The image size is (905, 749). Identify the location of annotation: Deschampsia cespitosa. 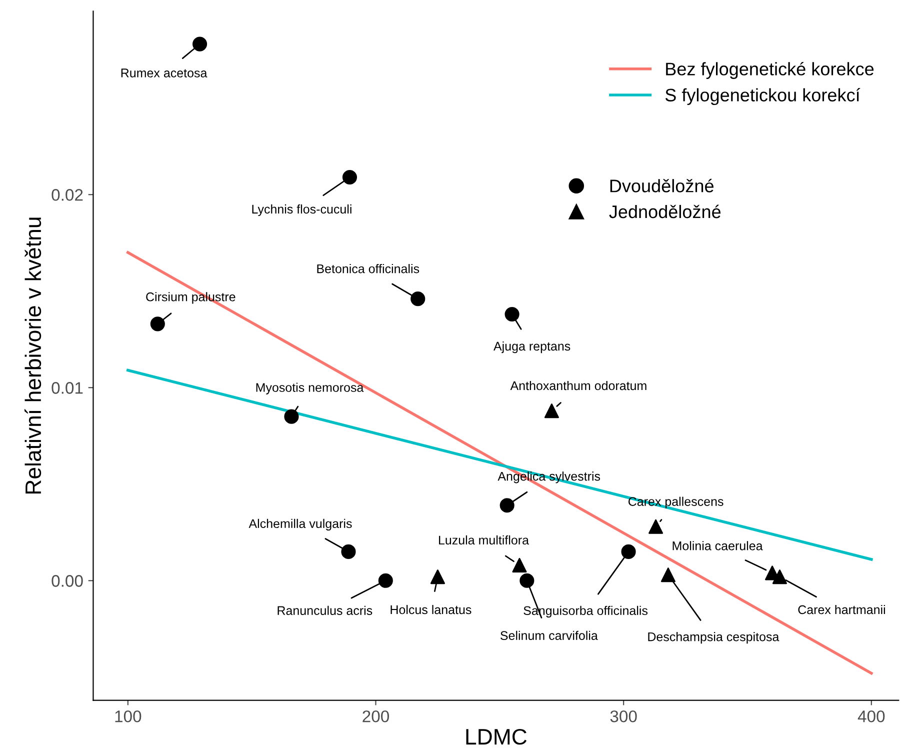
(714, 638).